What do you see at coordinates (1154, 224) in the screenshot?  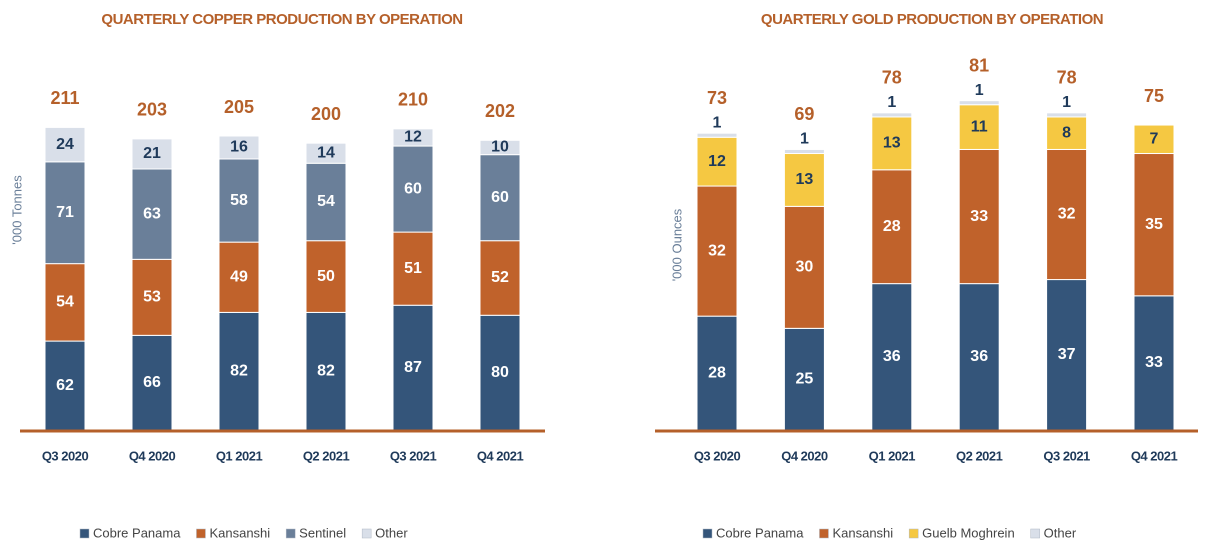 I see `segment-label: 35` at bounding box center [1154, 224].